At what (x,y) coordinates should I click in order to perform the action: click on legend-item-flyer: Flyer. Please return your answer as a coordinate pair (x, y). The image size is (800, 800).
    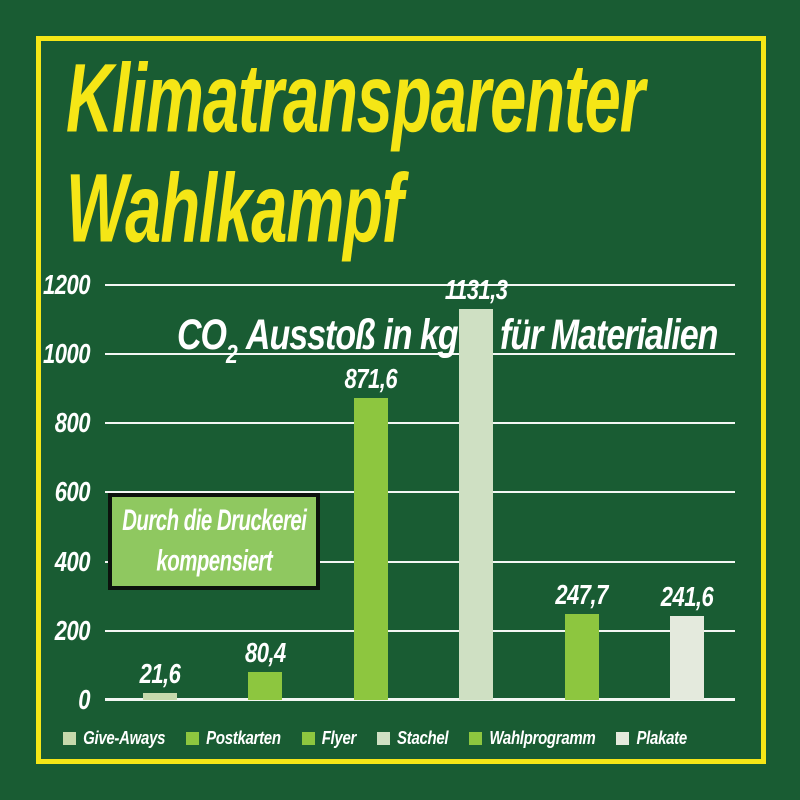
    Looking at the image, I should click on (329, 738).